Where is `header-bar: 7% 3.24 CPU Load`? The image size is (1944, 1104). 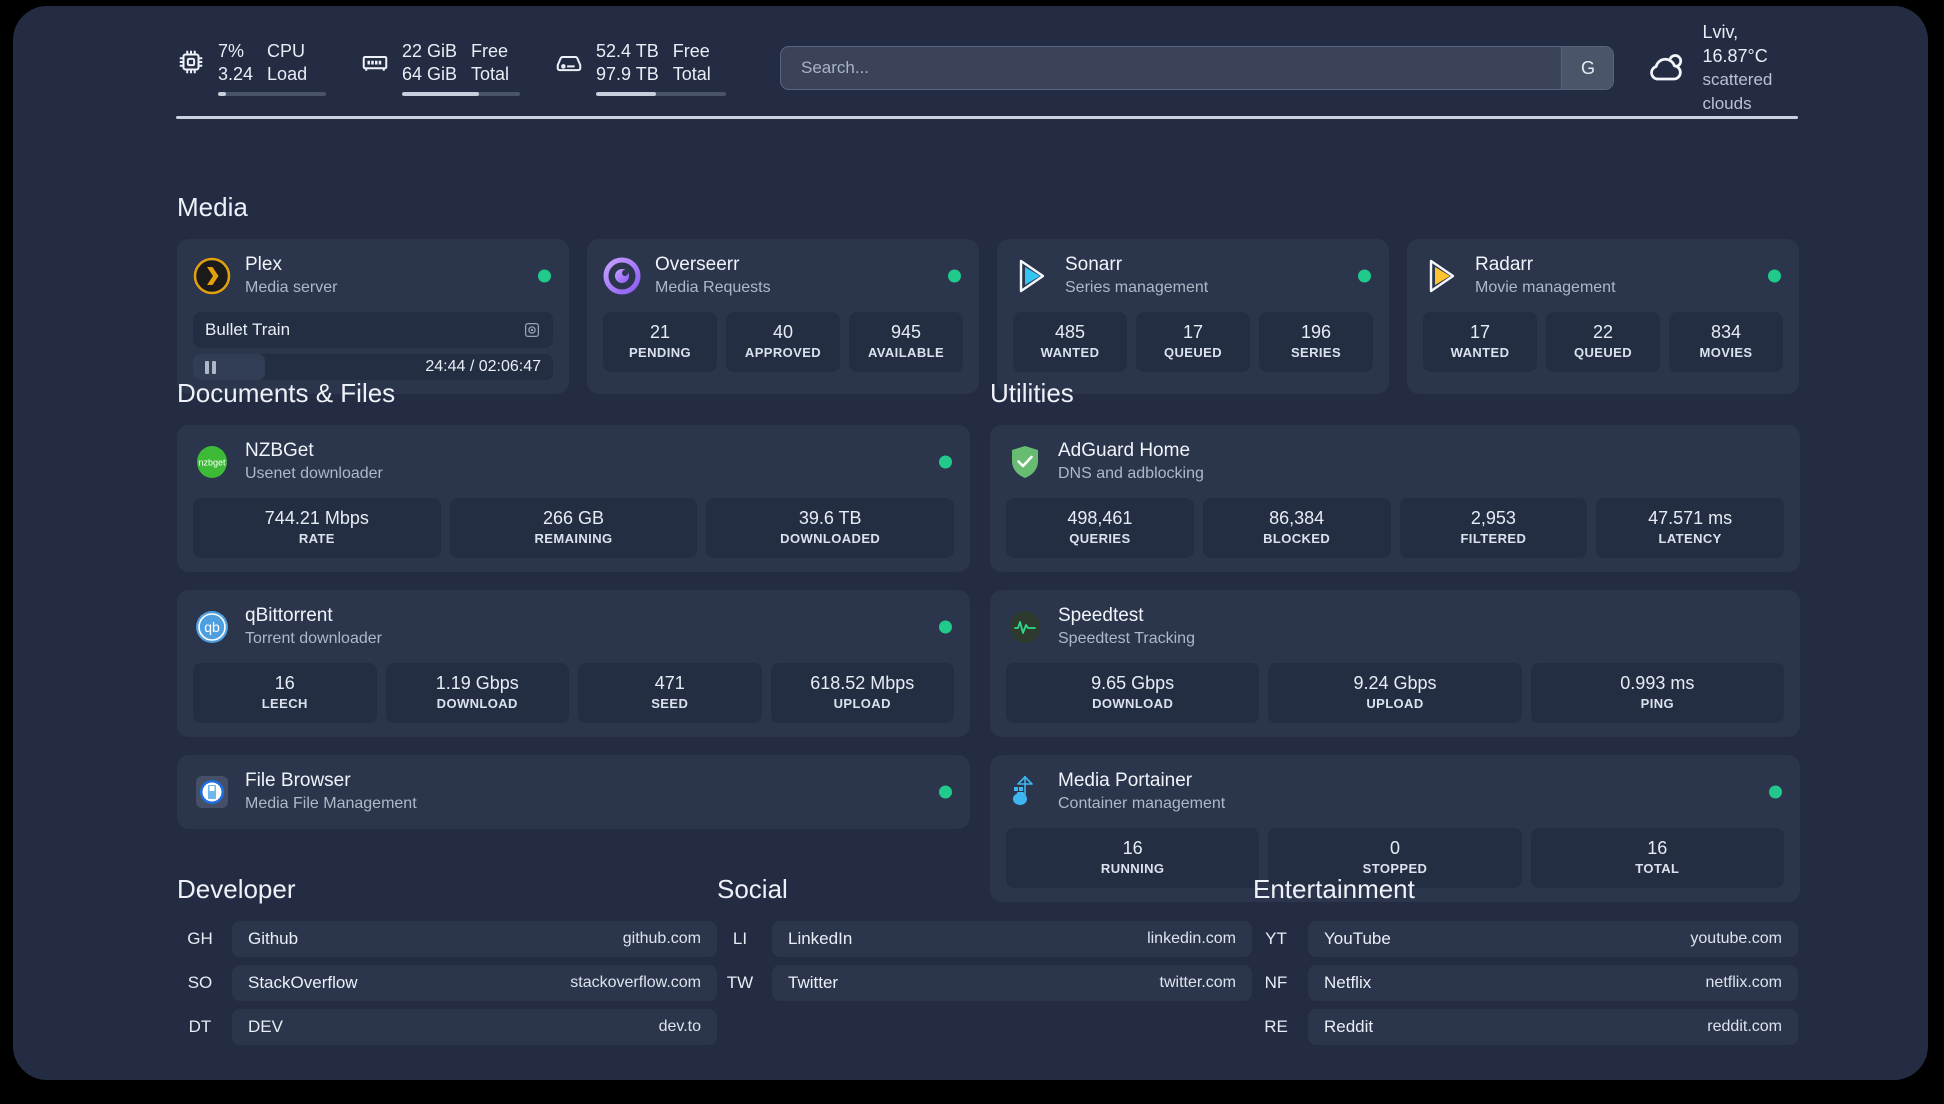 header-bar: 7% 3.24 CPU Load is located at coordinates (987, 67).